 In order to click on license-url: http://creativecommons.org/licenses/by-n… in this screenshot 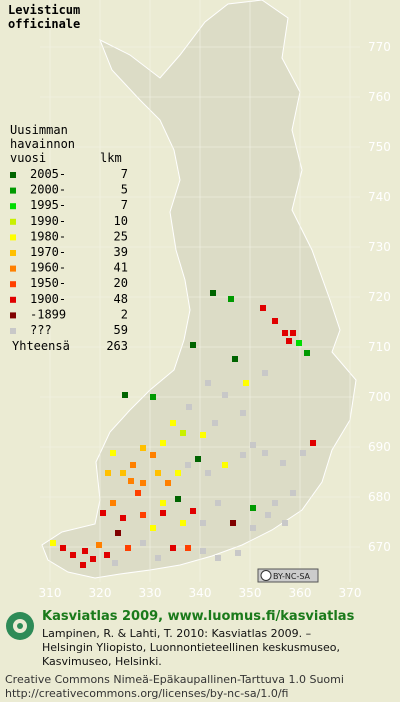, I will do `click(146, 693)`.